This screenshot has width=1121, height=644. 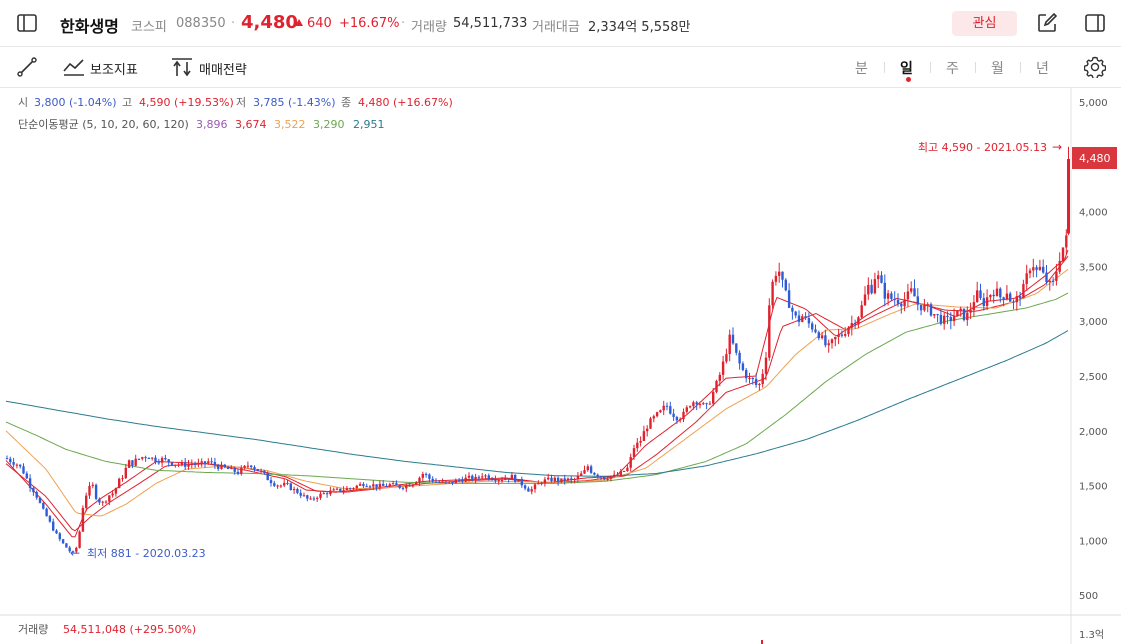 I want to click on volume-panel: 거래량 54,511,048 (+295.50%) 1.3억, so click(x=561, y=633).